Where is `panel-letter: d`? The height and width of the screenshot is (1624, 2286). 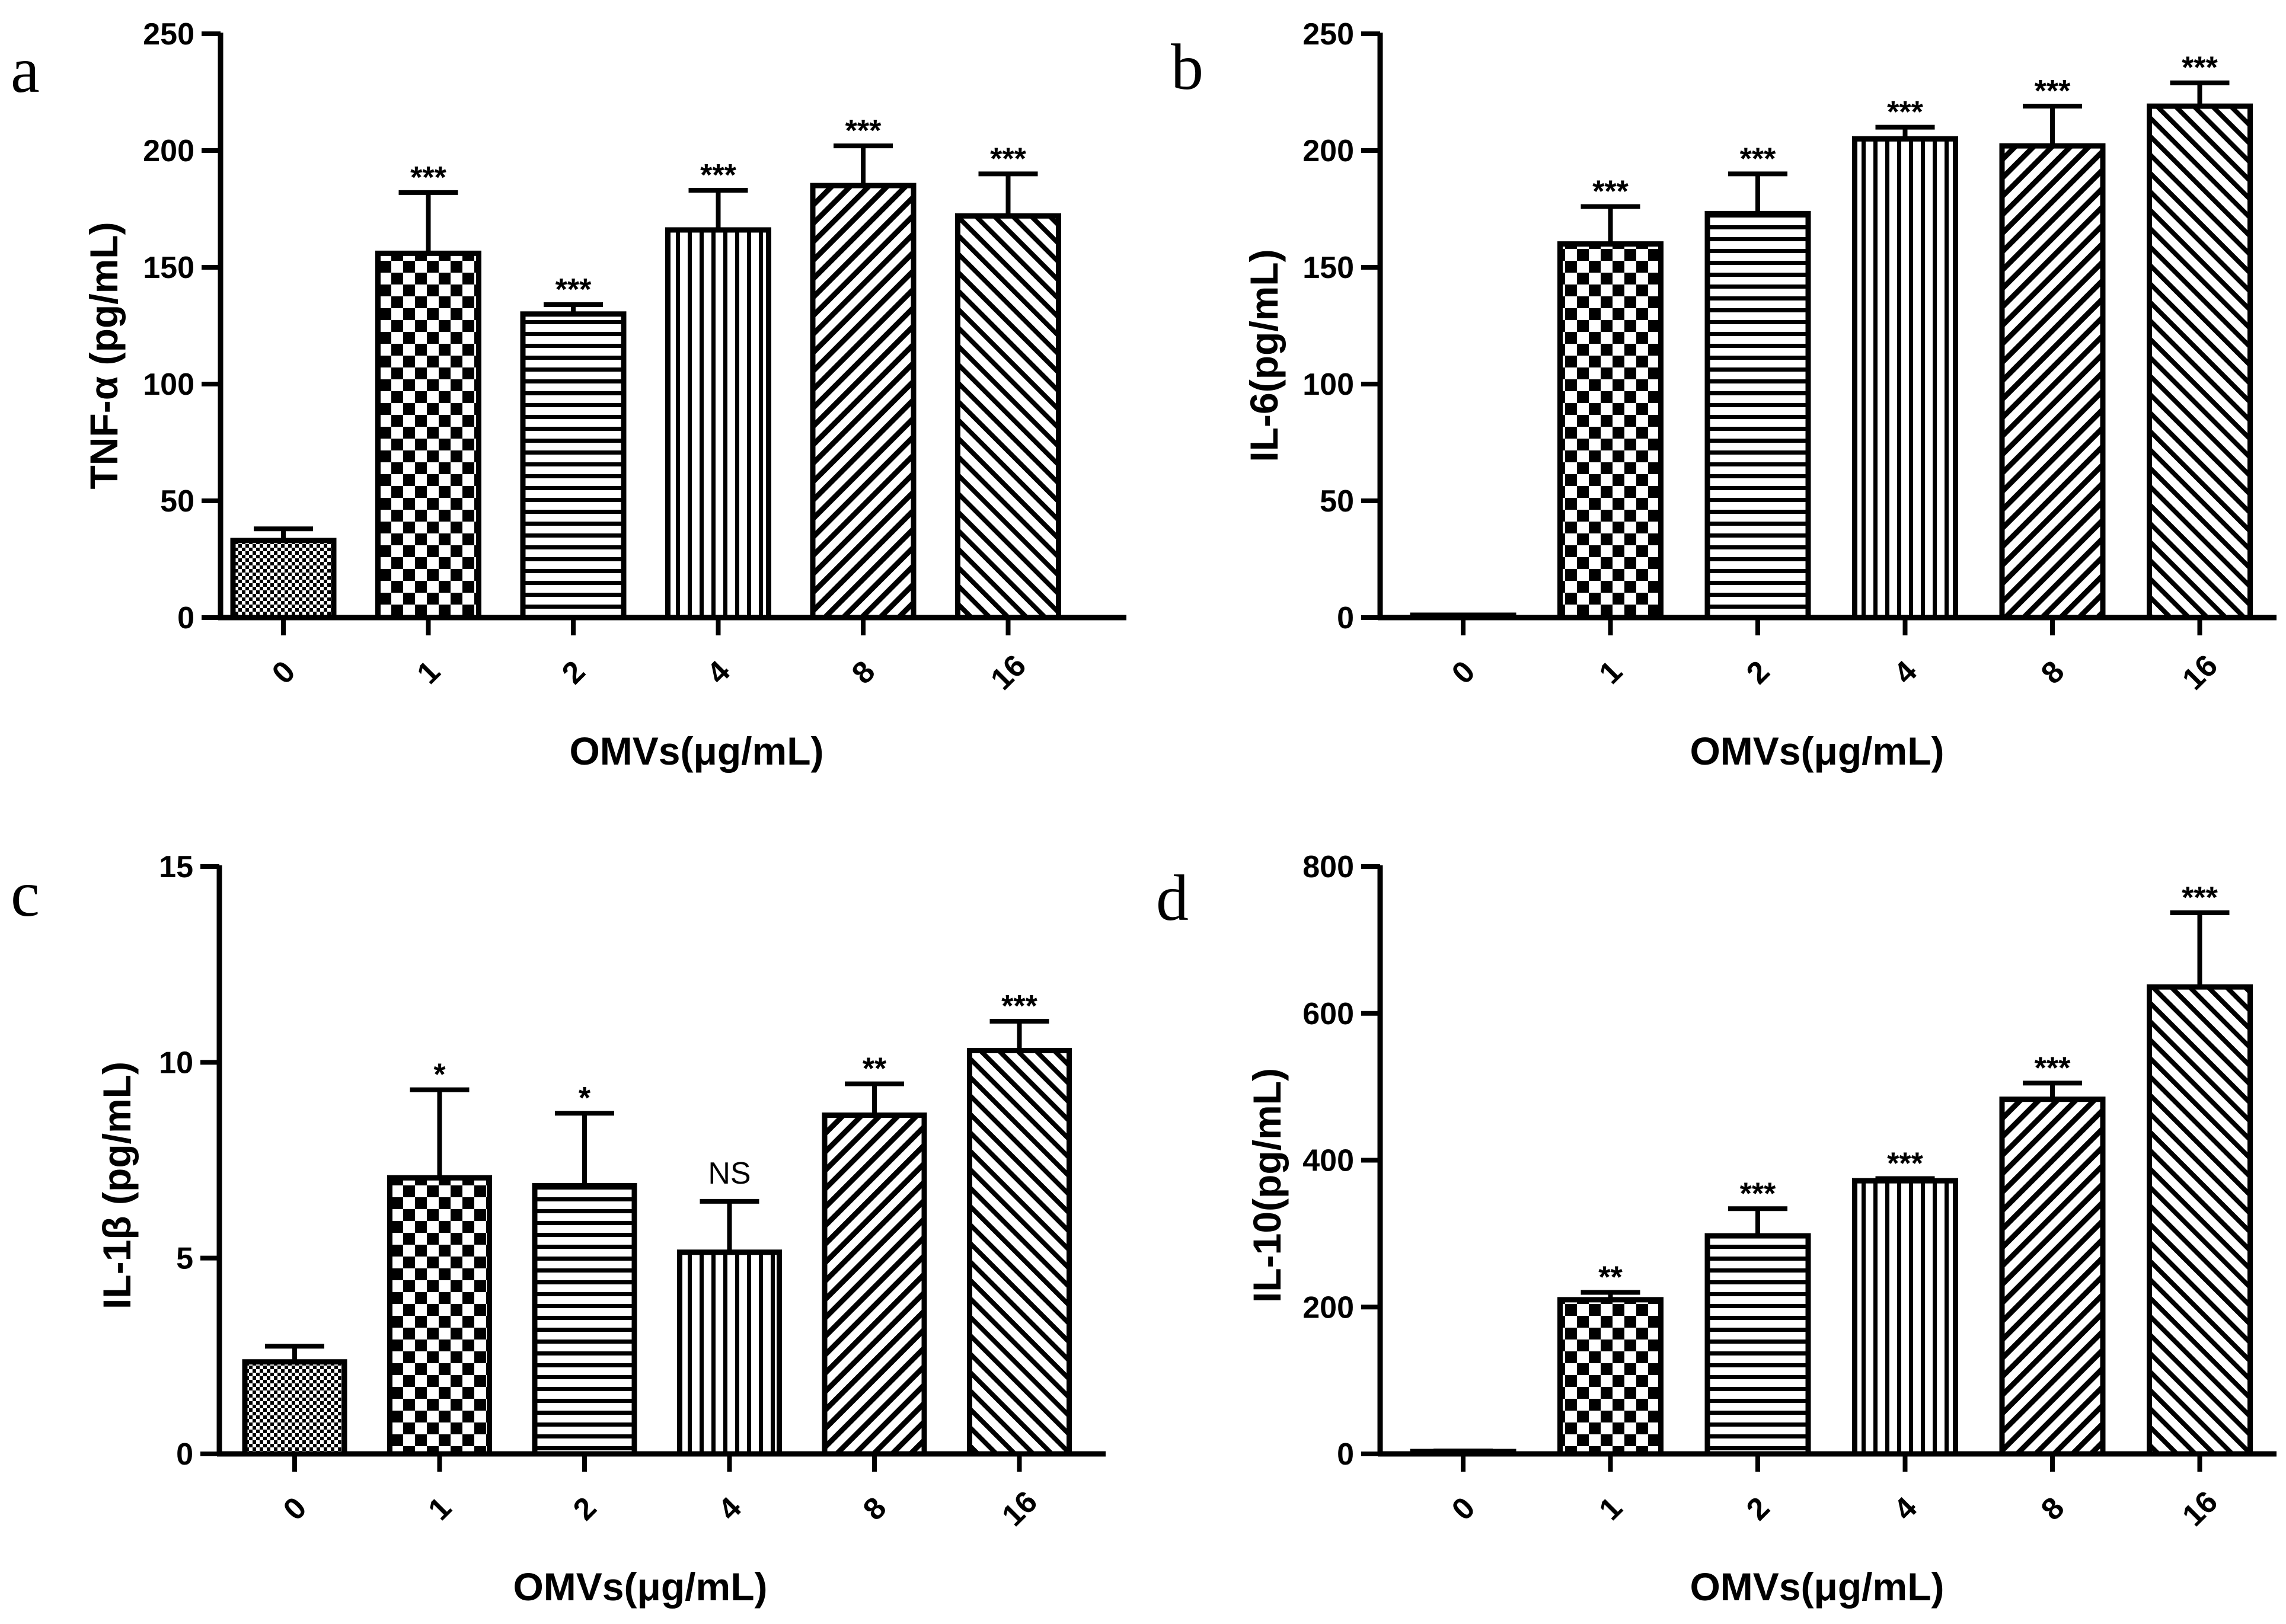 panel-letter: d is located at coordinates (1172, 898).